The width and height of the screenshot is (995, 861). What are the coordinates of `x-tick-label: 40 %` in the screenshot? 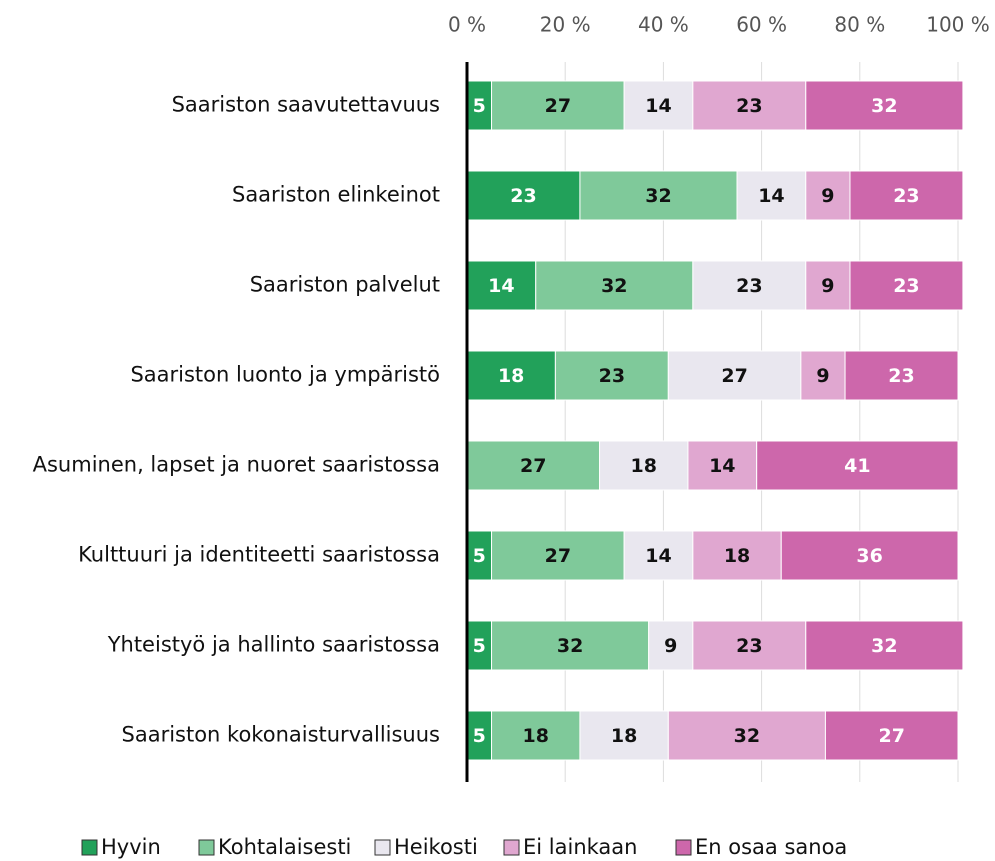 It's located at (663, 25).